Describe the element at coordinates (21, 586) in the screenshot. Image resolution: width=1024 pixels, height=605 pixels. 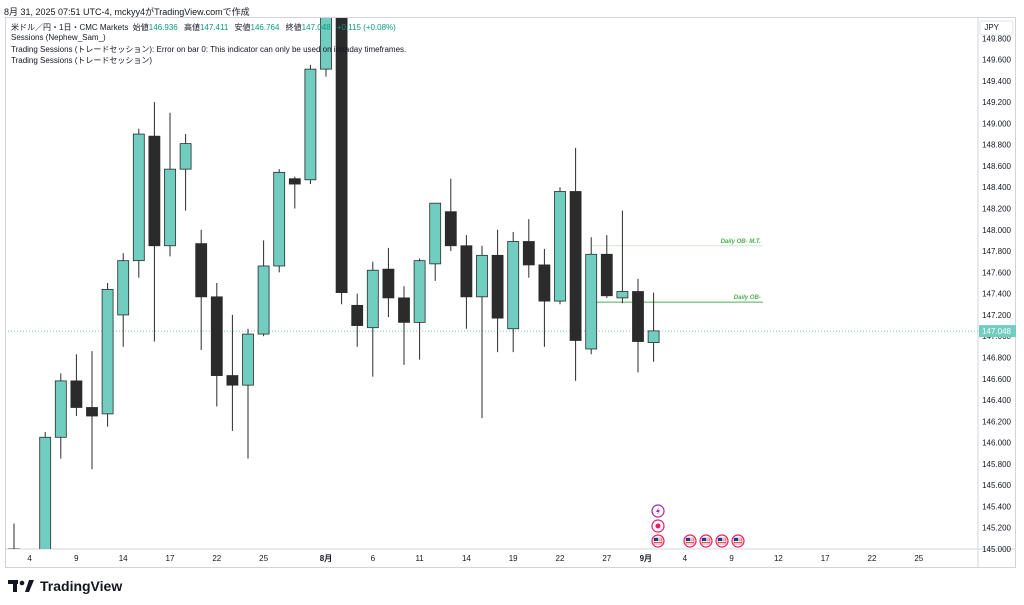
I see `tradingview-logo-icon` at that location.